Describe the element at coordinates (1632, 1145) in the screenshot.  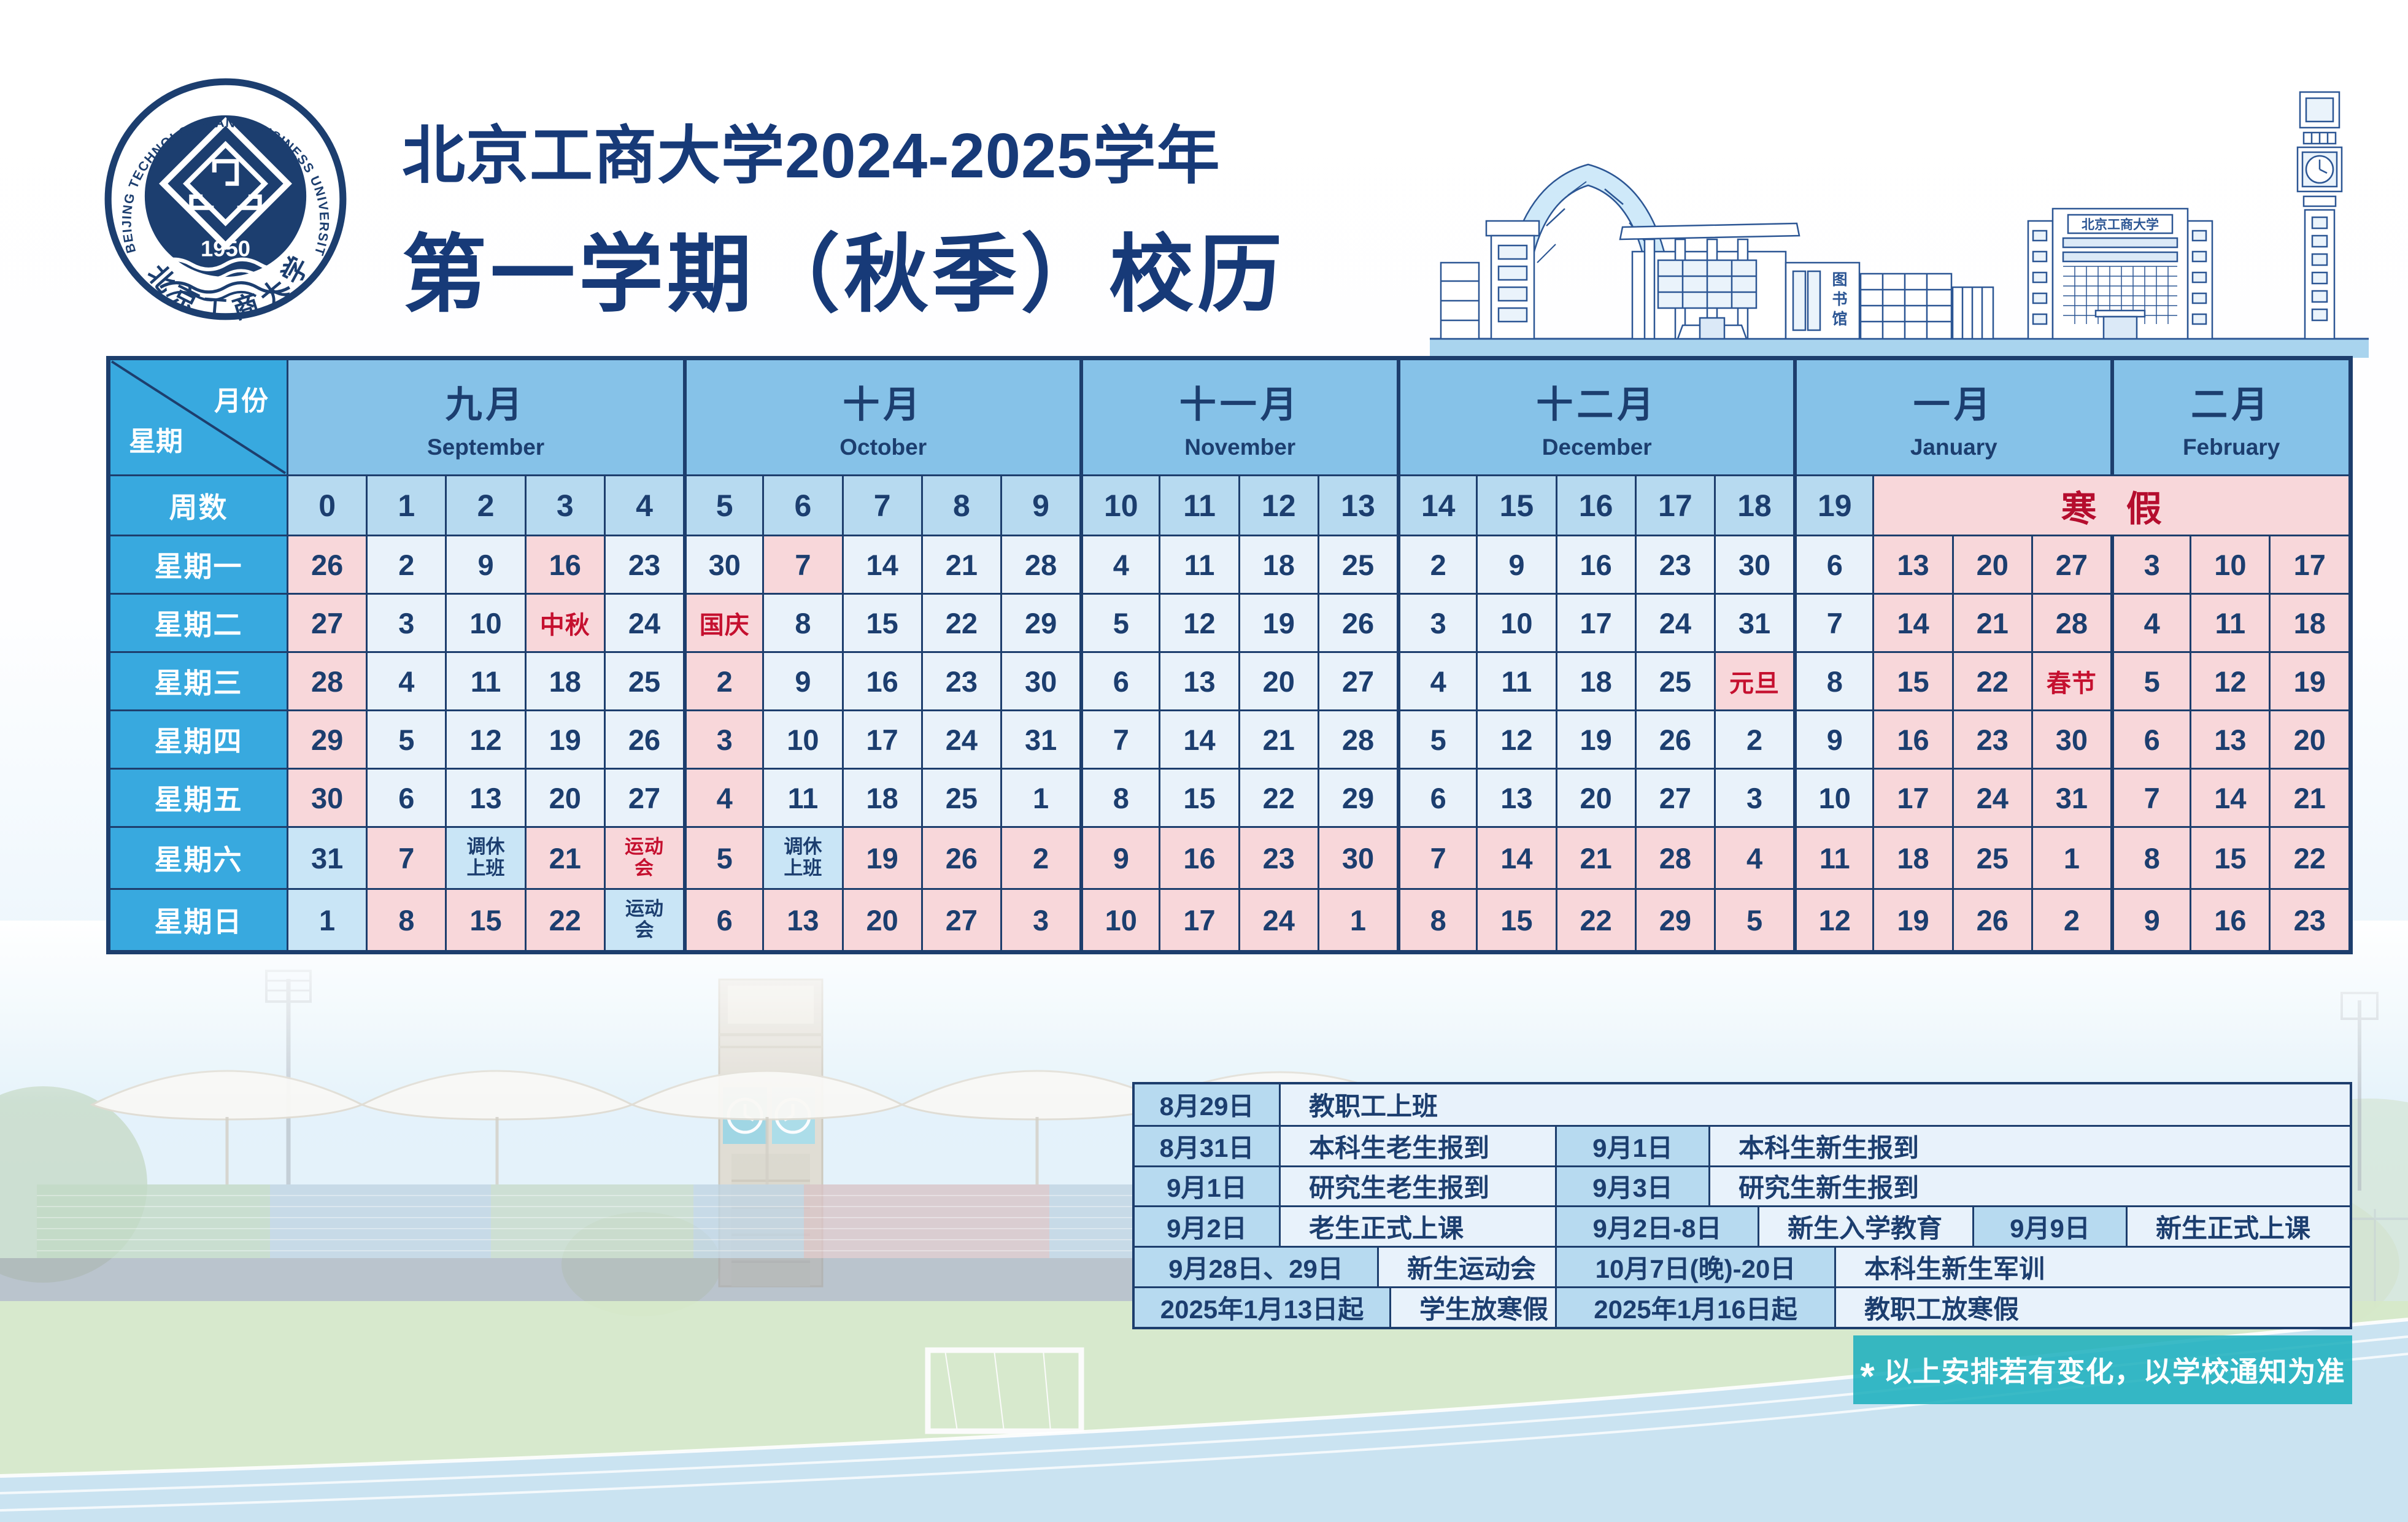
I see `schedule-date-cell: 9月1日` at that location.